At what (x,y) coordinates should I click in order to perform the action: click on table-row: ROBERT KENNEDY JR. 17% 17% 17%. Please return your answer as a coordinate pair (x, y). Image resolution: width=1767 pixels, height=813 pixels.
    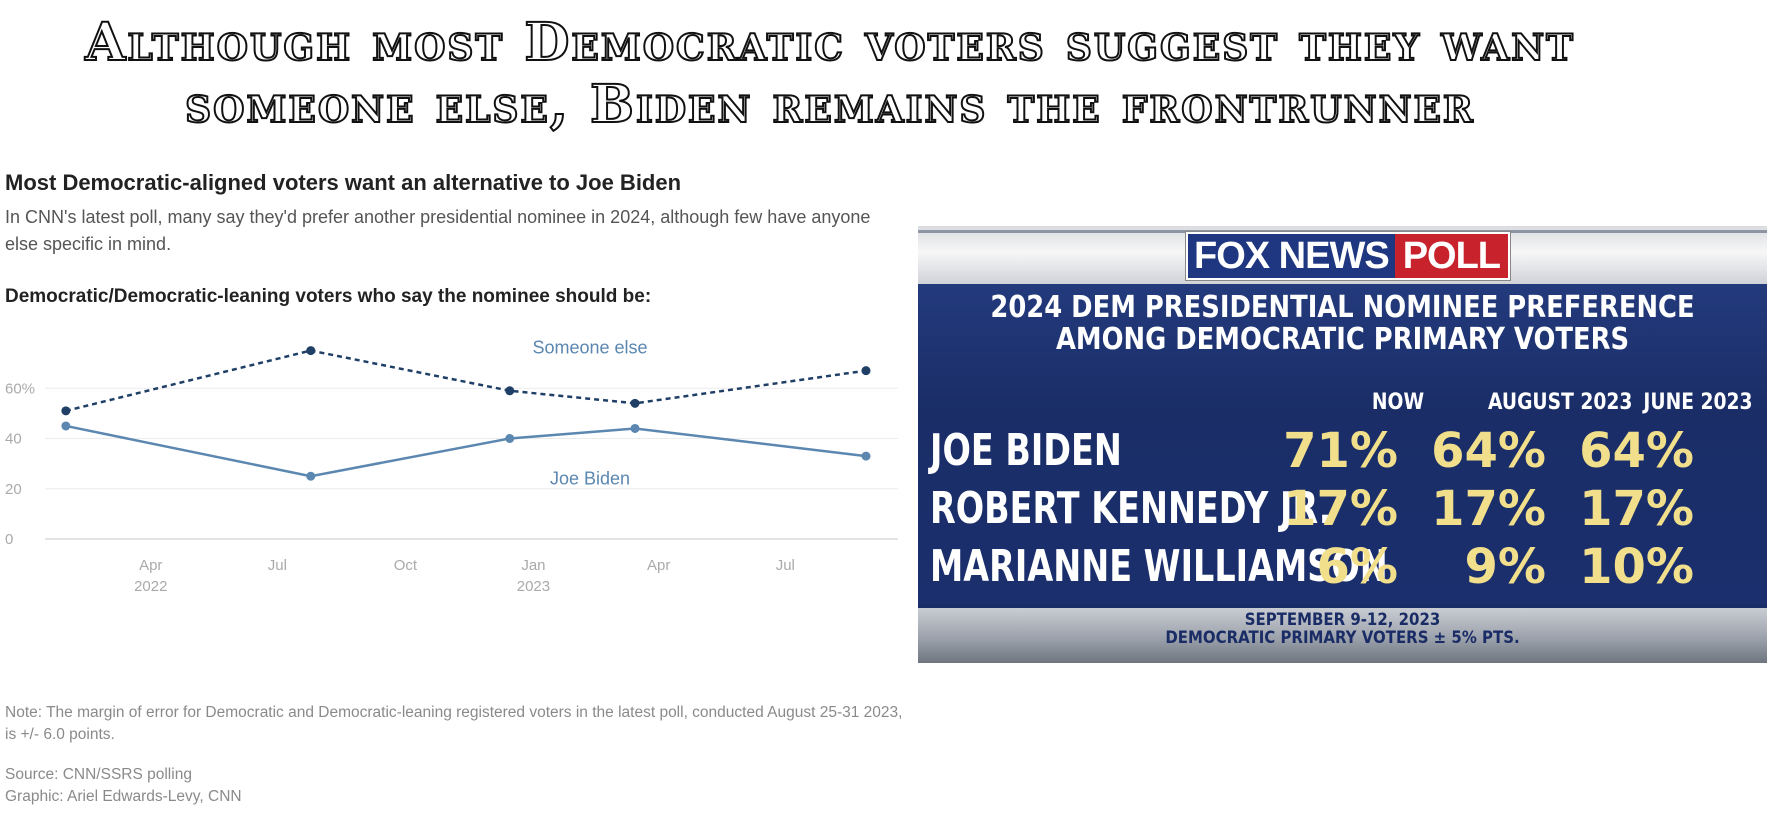
    Looking at the image, I should click on (1342, 509).